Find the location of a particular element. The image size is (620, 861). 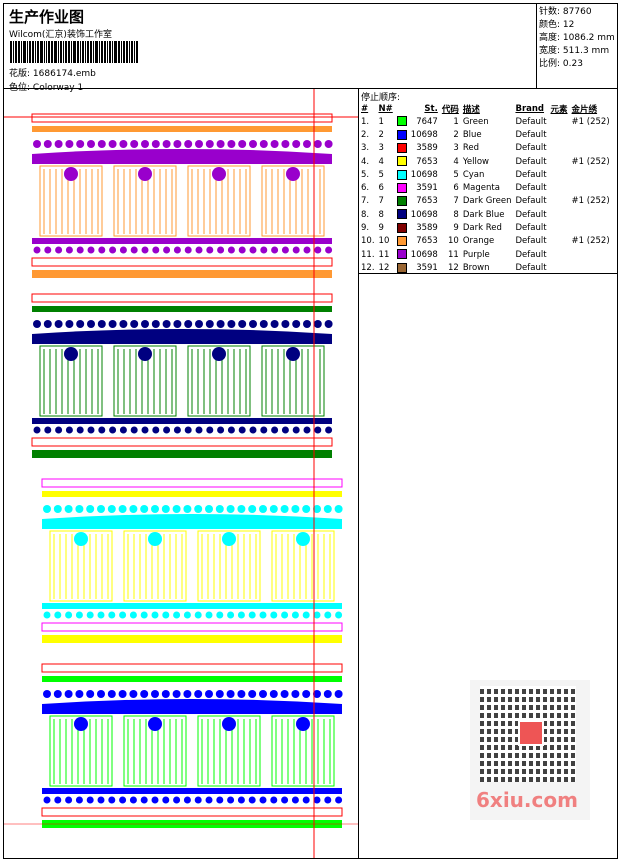

design-width: 宽度: 511.3 mm is located at coordinates (574, 51).